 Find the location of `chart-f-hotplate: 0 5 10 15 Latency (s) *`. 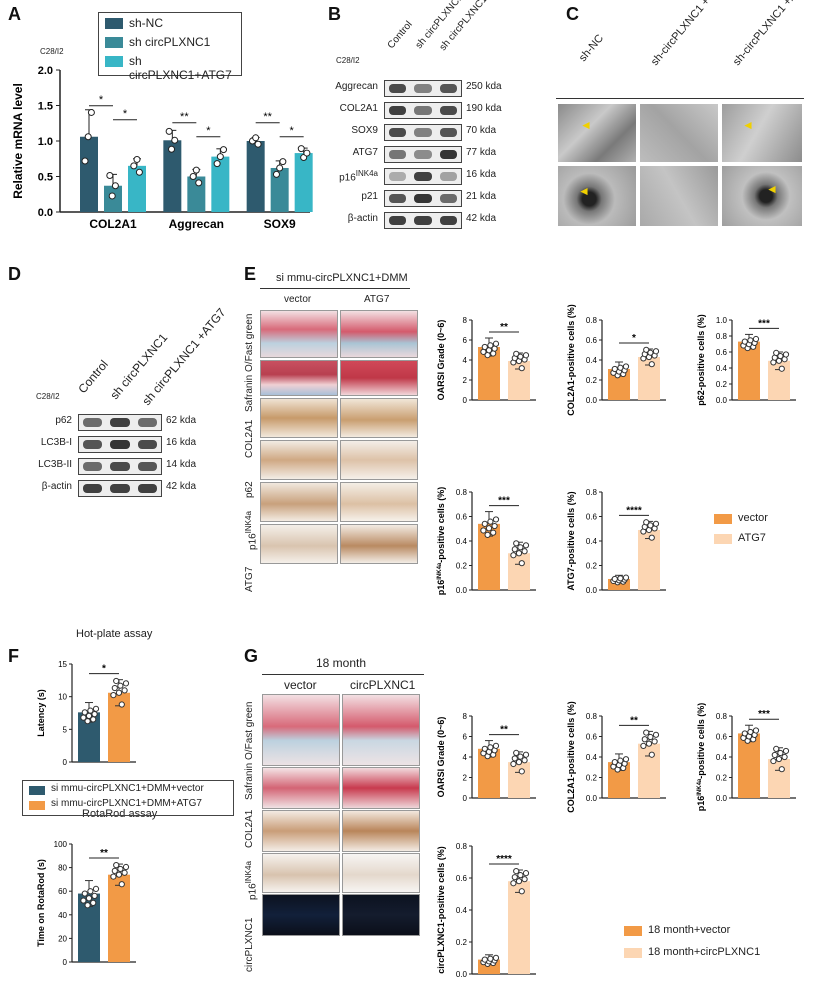

chart-f-hotplate: 0 5 10 15 Latency (s) * is located at coordinates (86, 713).